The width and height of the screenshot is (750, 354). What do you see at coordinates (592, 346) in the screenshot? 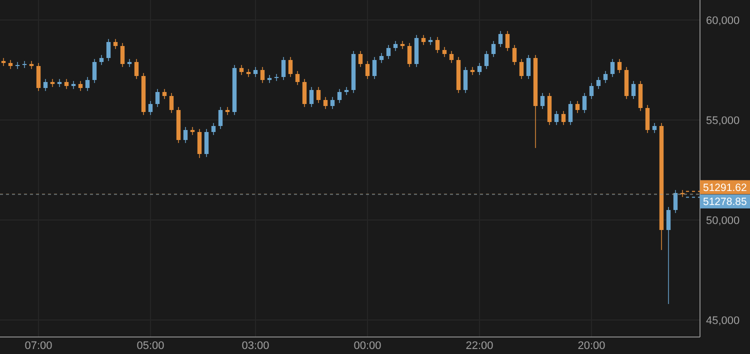
I see `x-tick-label: 20:00` at bounding box center [592, 346].